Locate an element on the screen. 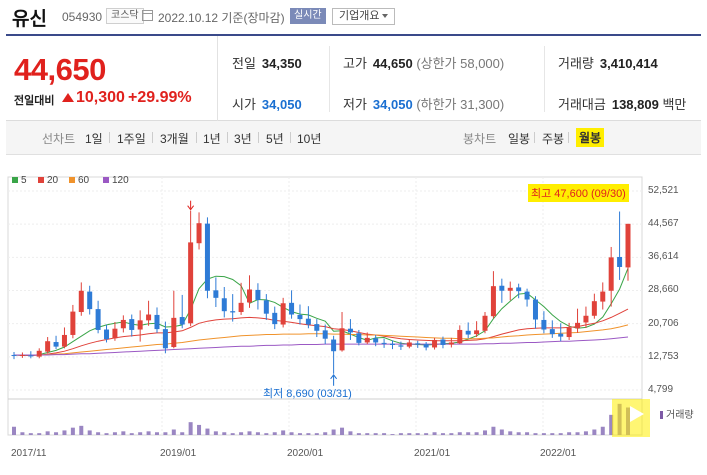 This screenshot has width=707, height=475. calendar-icon is located at coordinates (147, 15).